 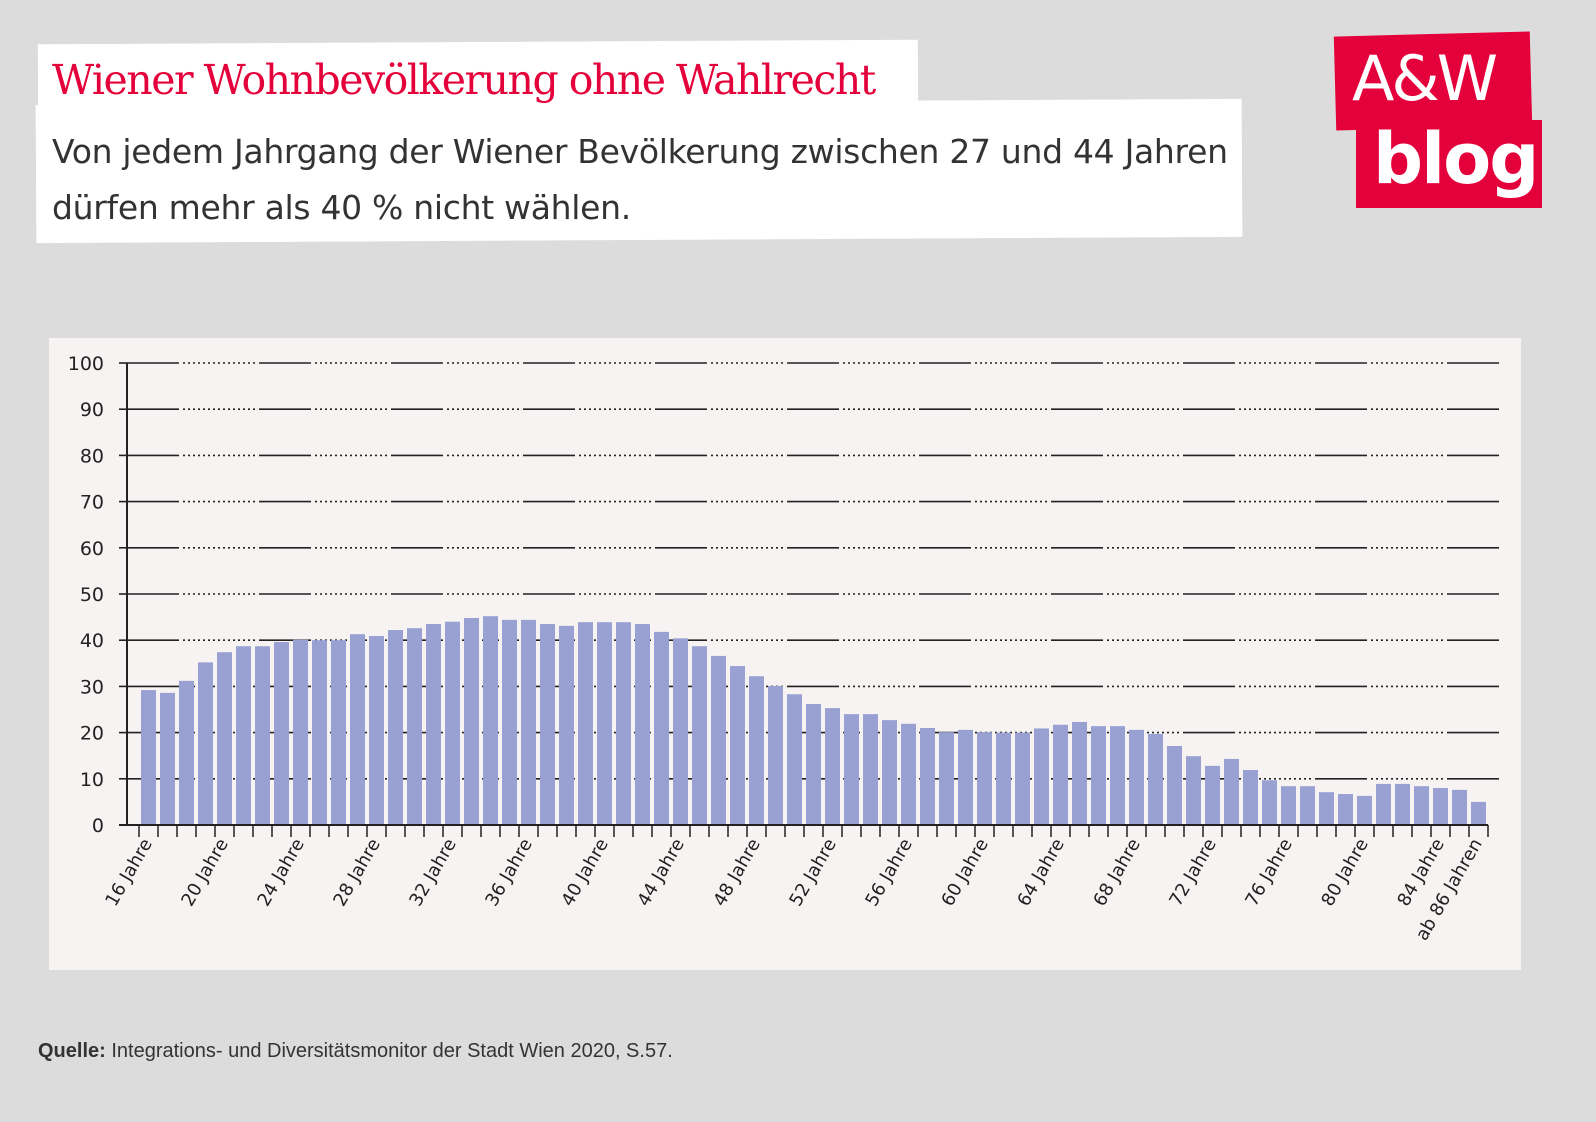 I want to click on y-tick-label: 80, so click(x=92, y=456).